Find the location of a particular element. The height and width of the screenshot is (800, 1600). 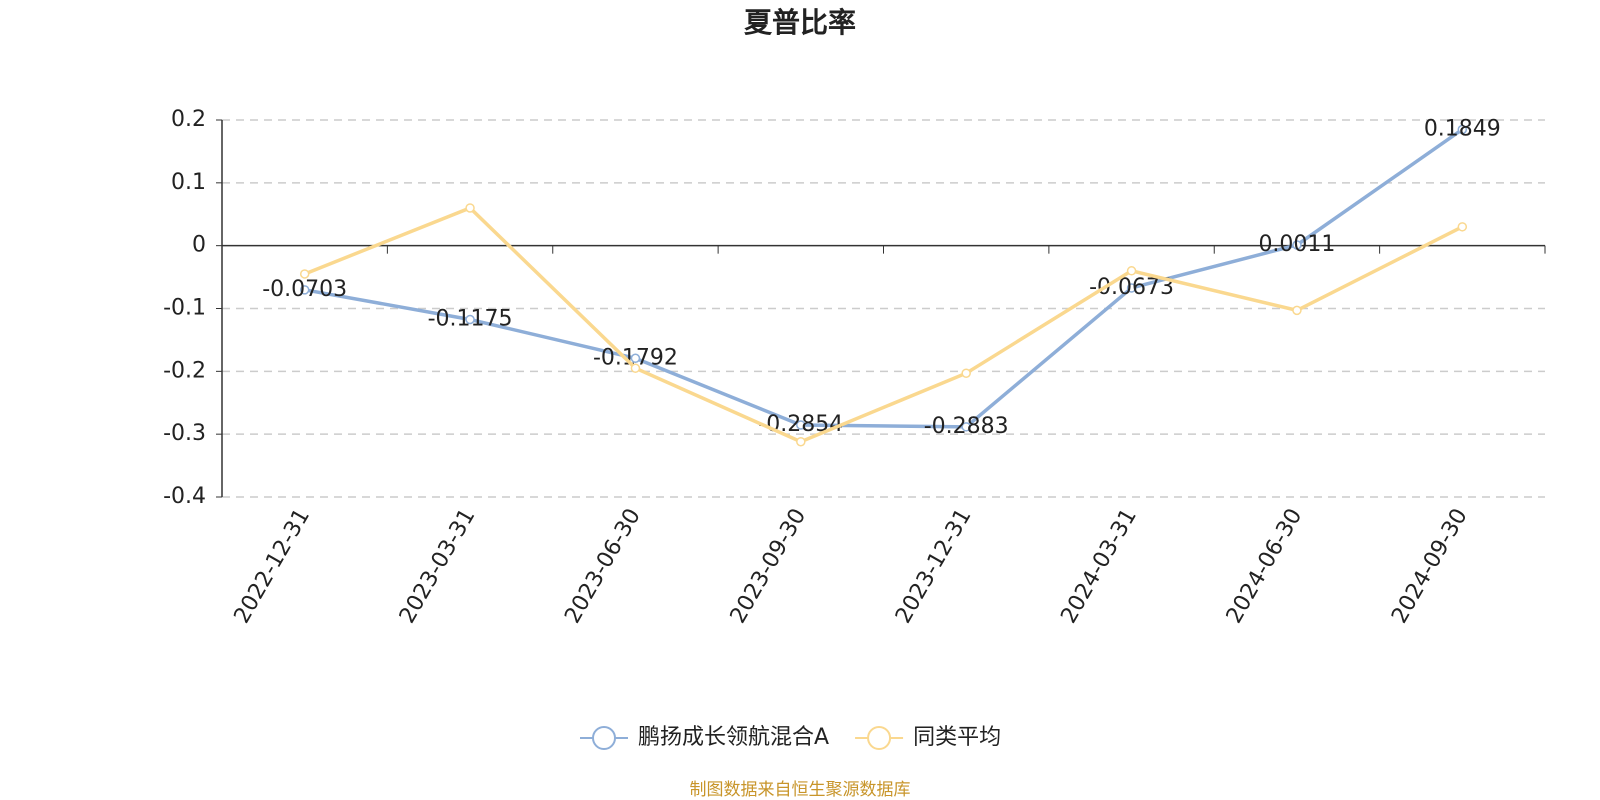

y-tick-label: -0.4 is located at coordinates (184, 496).